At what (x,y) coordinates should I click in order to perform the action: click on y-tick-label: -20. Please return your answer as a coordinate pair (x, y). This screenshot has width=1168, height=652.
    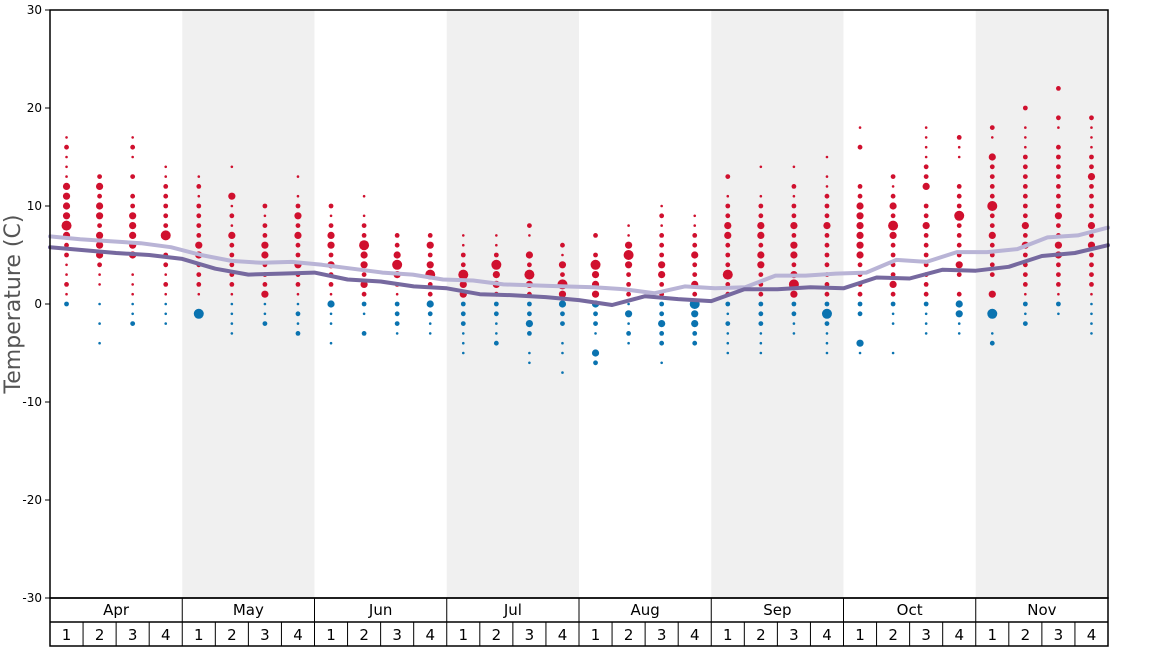
    Looking at the image, I should click on (32, 500).